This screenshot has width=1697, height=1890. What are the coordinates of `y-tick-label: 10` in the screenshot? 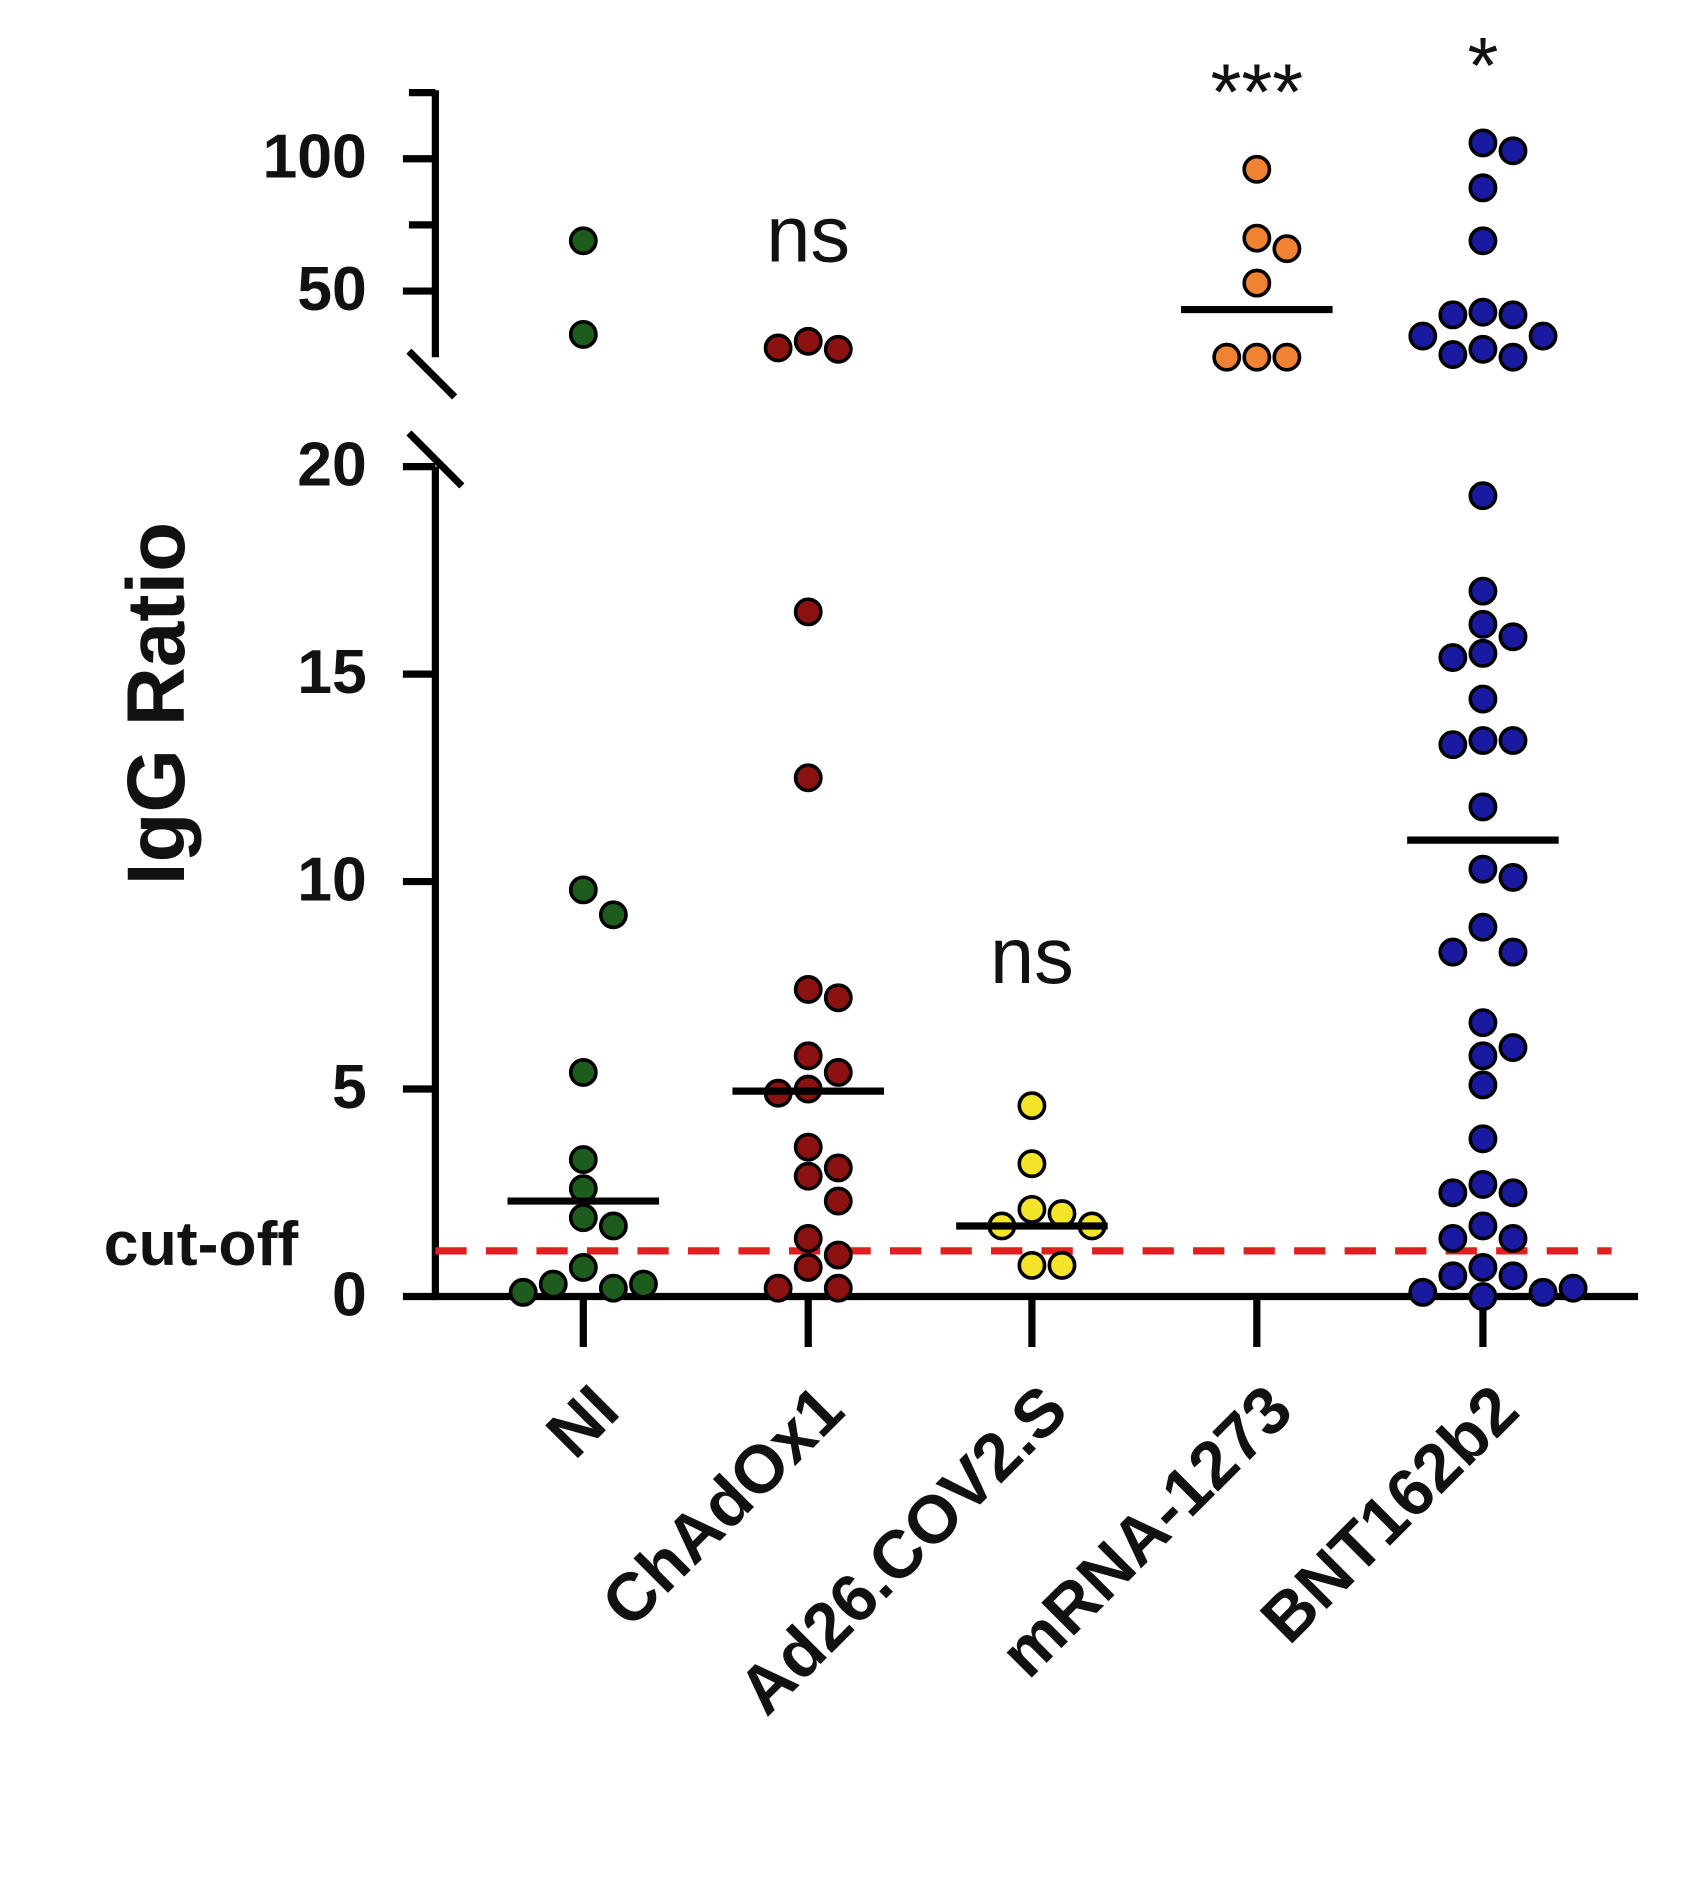 It's located at (332, 880).